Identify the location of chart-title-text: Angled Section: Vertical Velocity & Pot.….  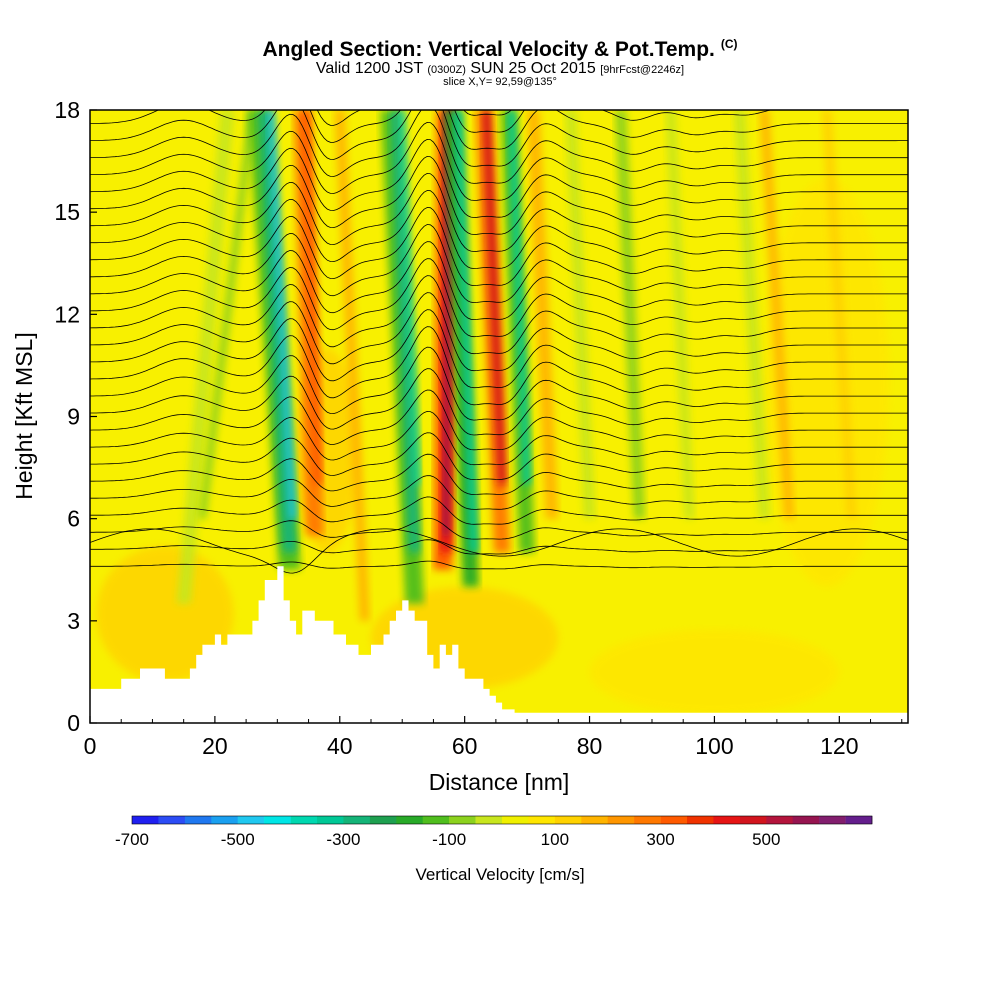
(488, 49).